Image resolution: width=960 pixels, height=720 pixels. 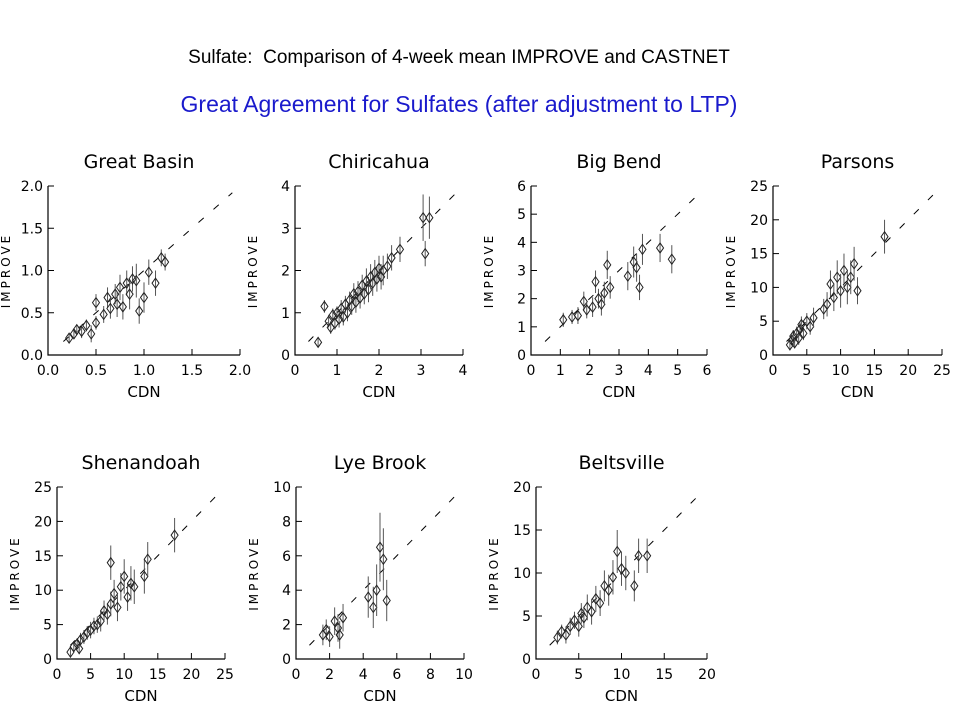 I want to click on x-tick-label: 1.0, so click(x=144, y=371).